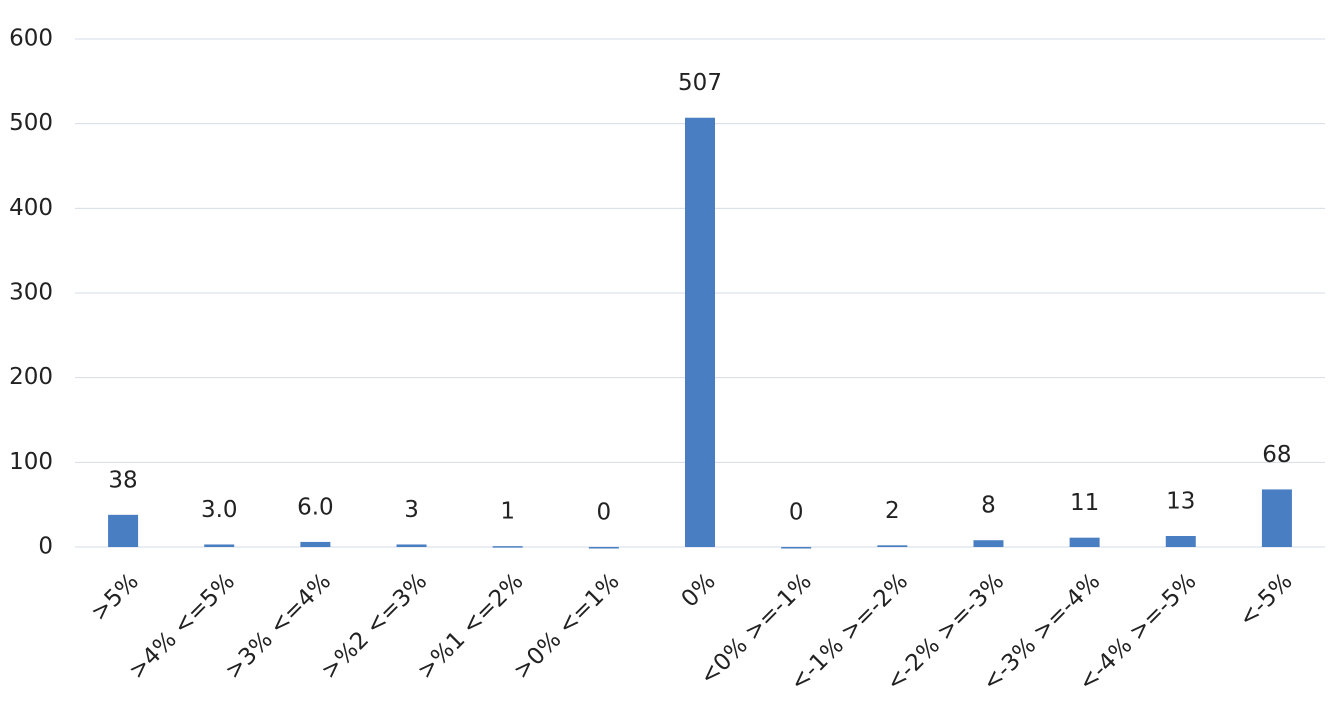 This screenshot has width=1344, height=704. Describe the element at coordinates (31, 293) in the screenshot. I see `y-tick-label: 300` at that location.